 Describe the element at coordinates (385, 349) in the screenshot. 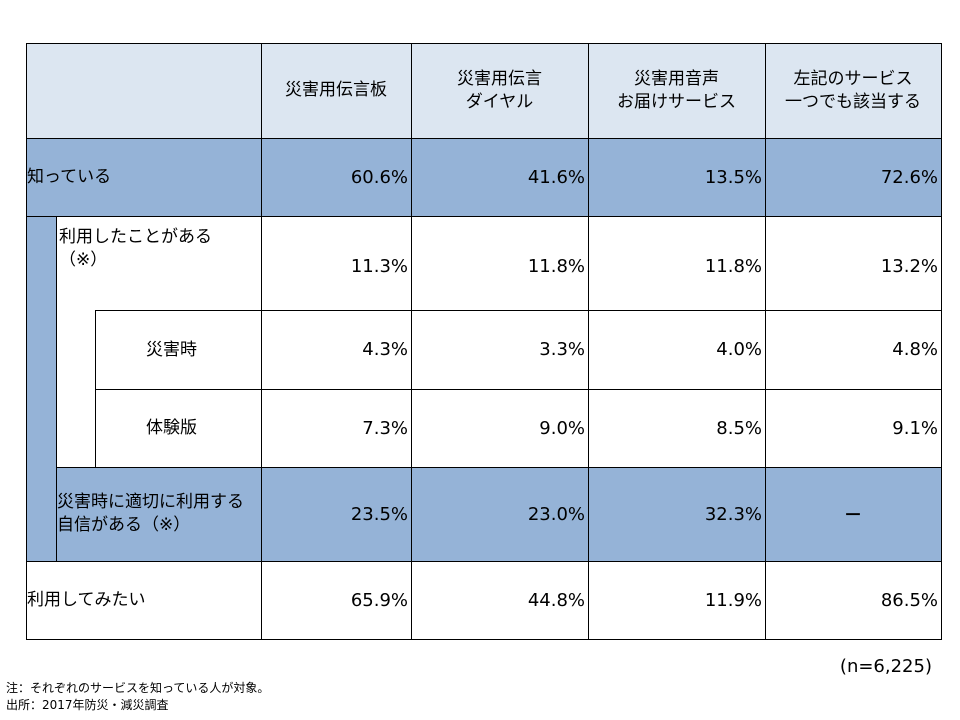

I see `table-cell-value: 4.3%` at that location.